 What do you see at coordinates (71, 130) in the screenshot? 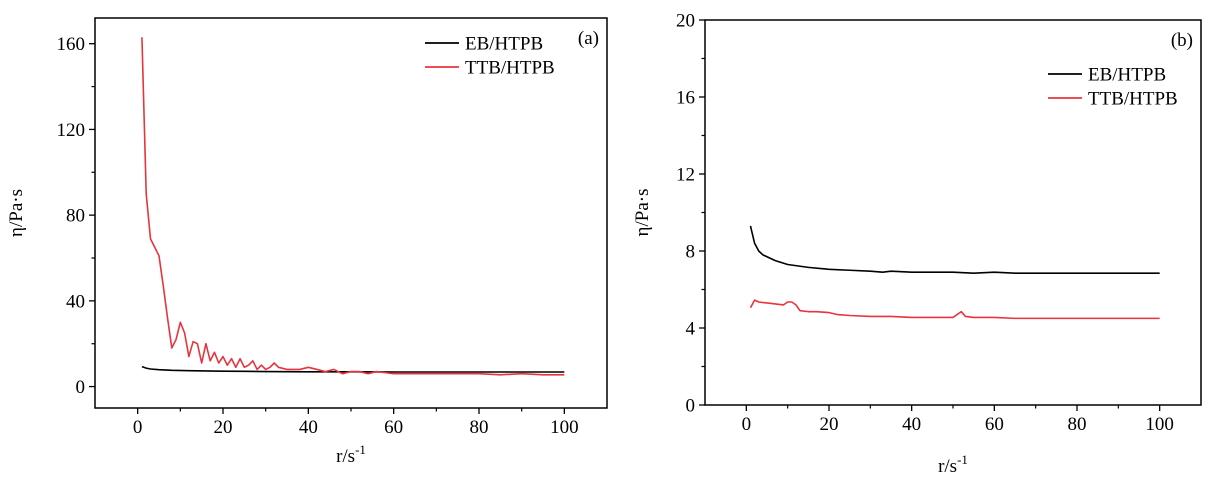
I see `y-tick-label: 120` at bounding box center [71, 130].